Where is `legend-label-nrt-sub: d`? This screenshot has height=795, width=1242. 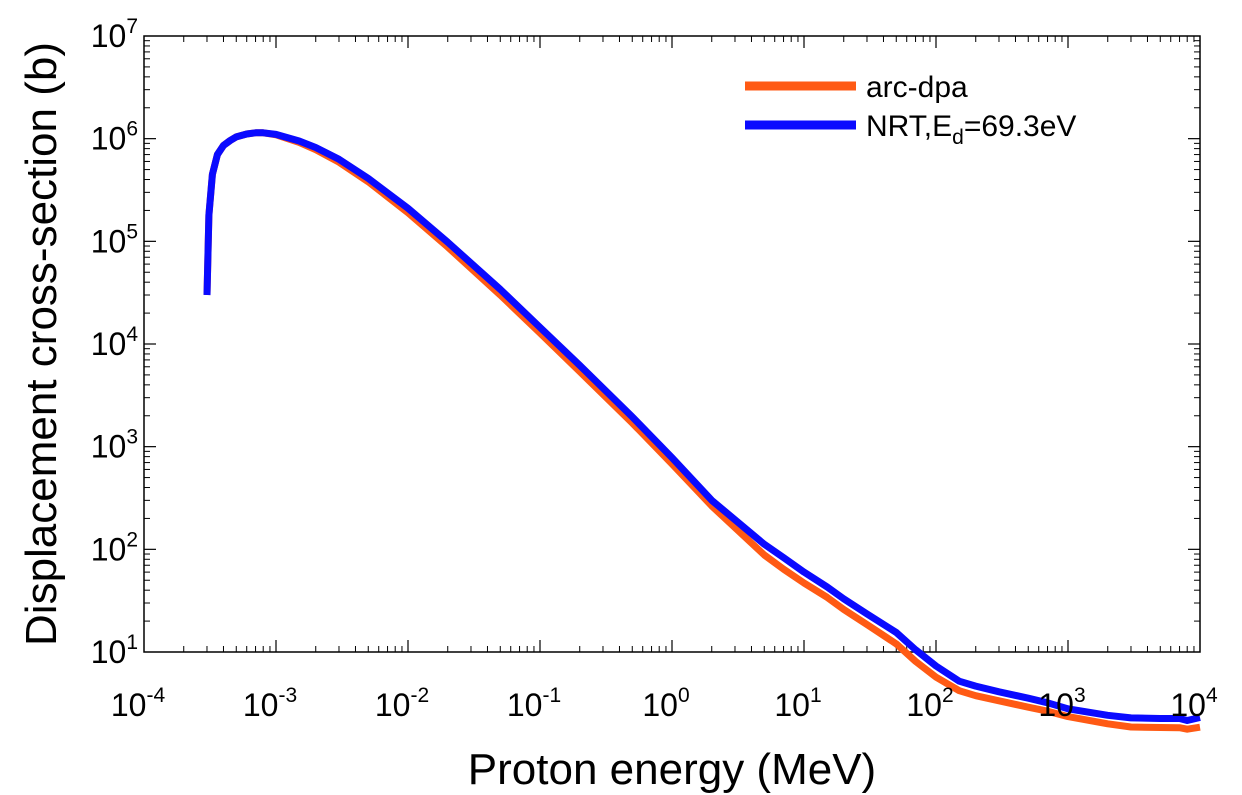
legend-label-nrt-sub: d is located at coordinates (958, 137).